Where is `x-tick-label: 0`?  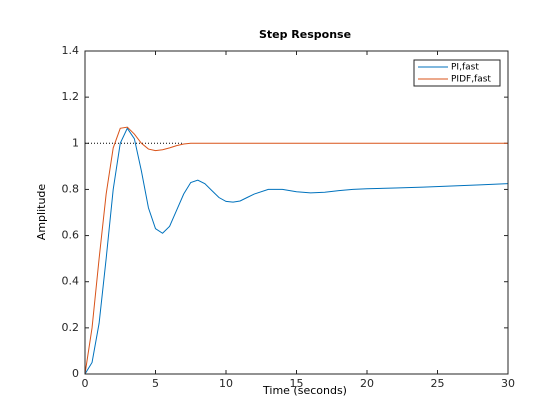 x-tick-label: 0 is located at coordinates (85, 383).